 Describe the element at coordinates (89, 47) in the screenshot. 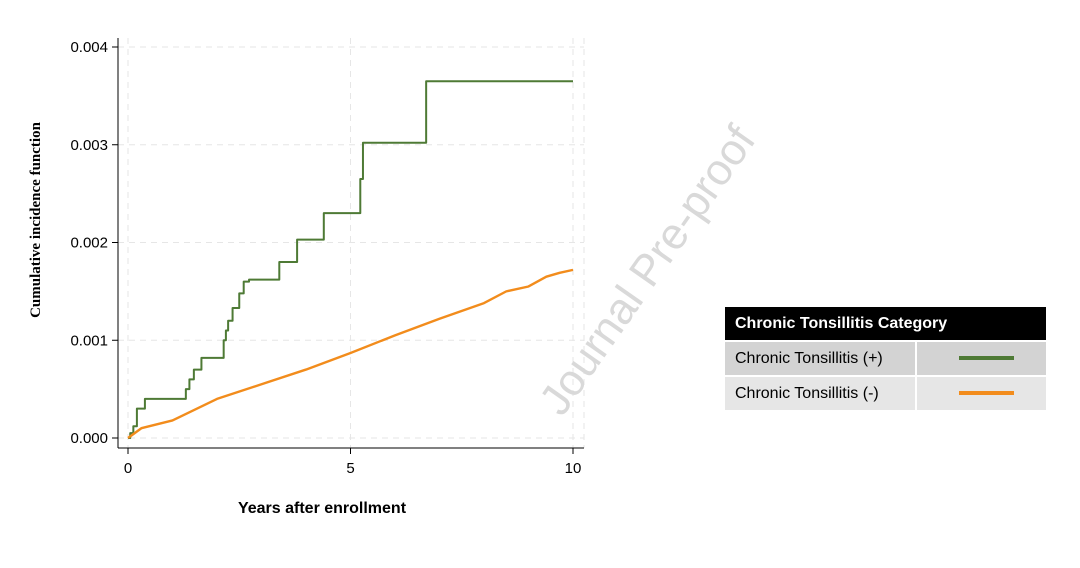

I see `y-tick-label: 0.004` at that location.